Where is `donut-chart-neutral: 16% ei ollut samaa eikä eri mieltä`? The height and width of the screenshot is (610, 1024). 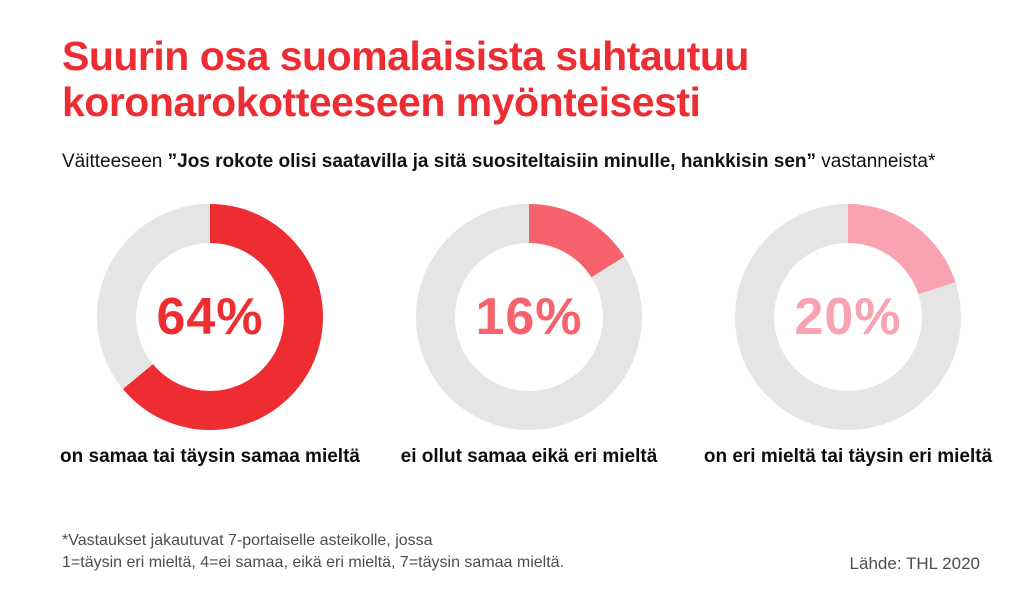 donut-chart-neutral: 16% ei ollut samaa eikä eri mieltä is located at coordinates (529, 335).